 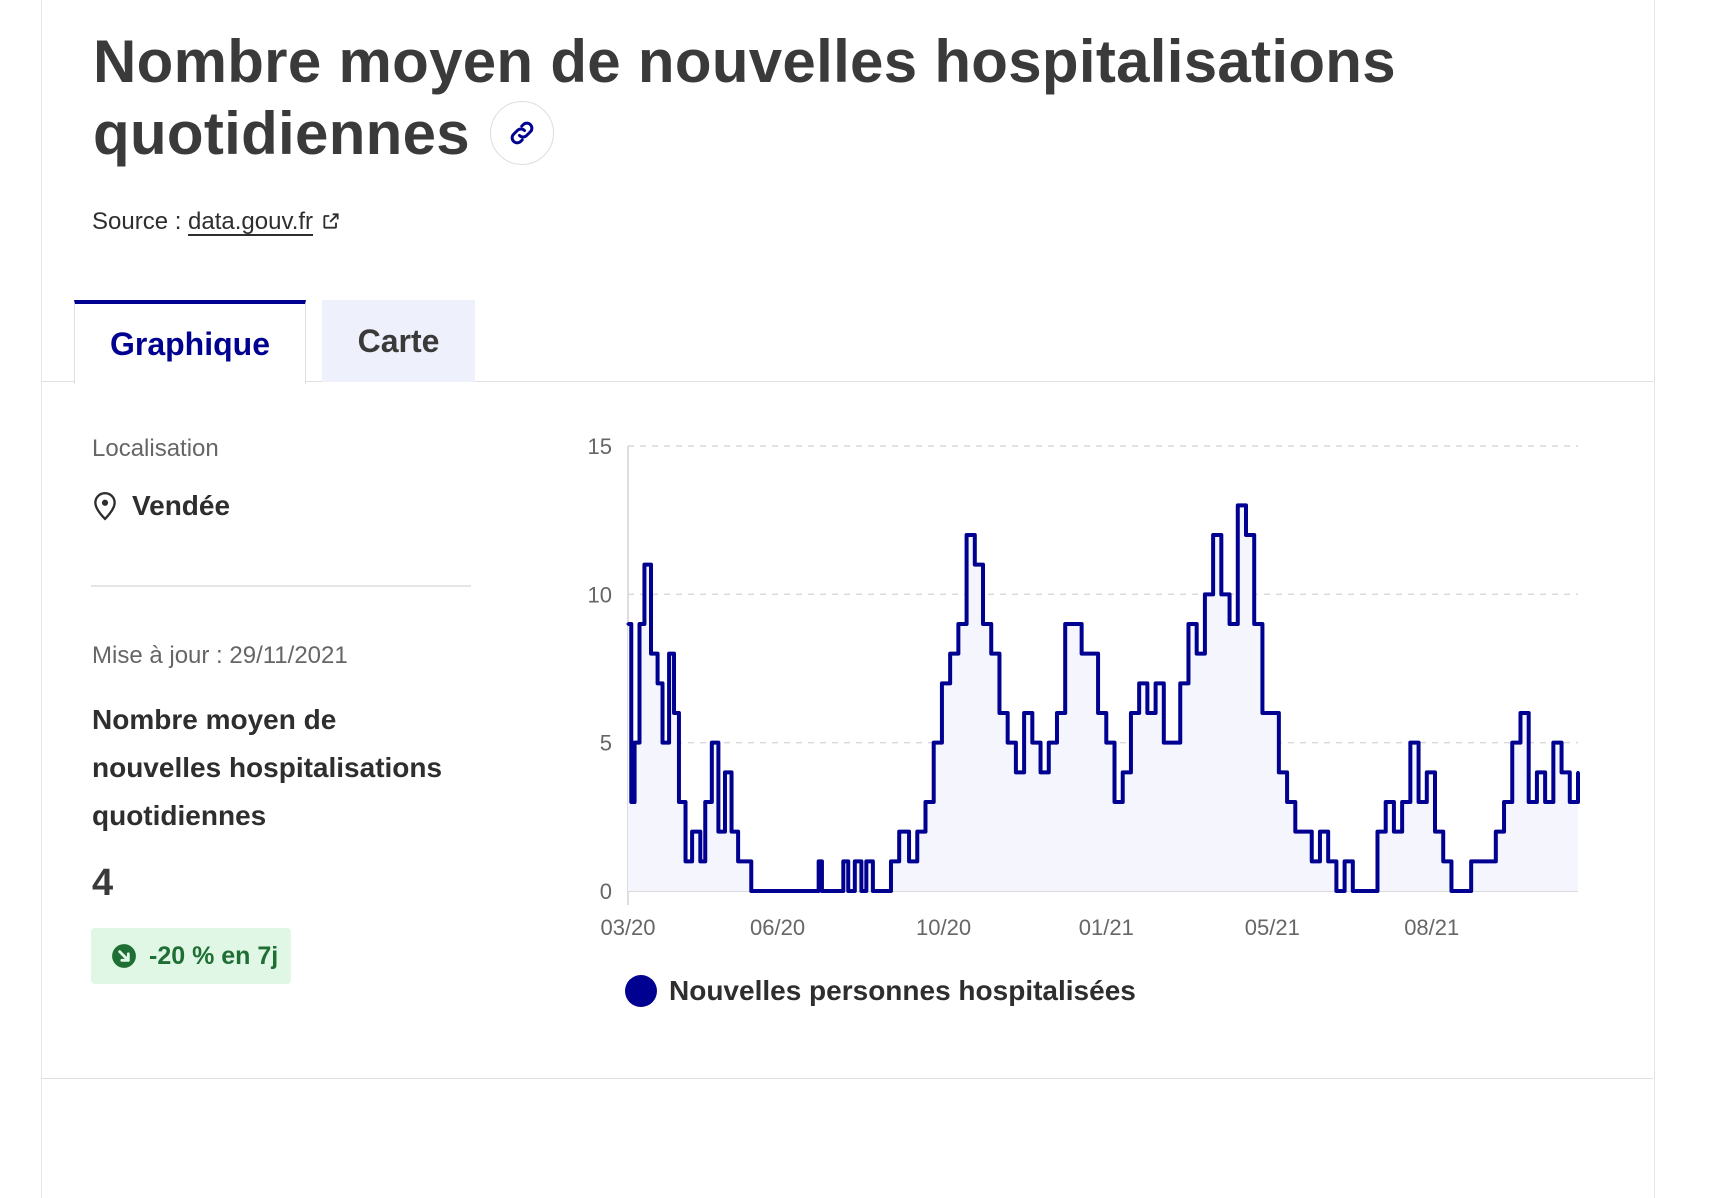 What do you see at coordinates (1431, 927) in the screenshot?
I see `x-tick-label: 08/21` at bounding box center [1431, 927].